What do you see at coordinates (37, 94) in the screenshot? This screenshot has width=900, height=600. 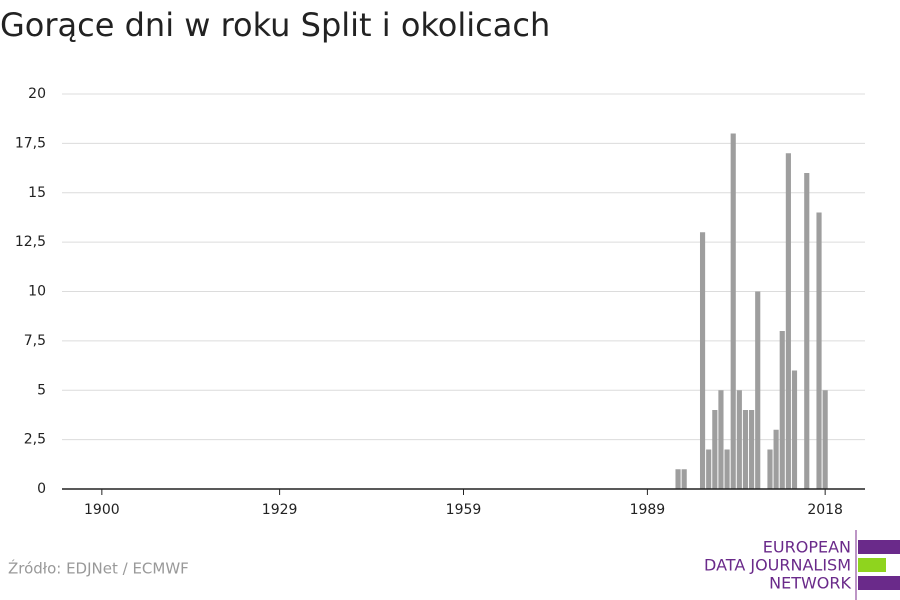 I see `y-tick-label: 20` at bounding box center [37, 94].